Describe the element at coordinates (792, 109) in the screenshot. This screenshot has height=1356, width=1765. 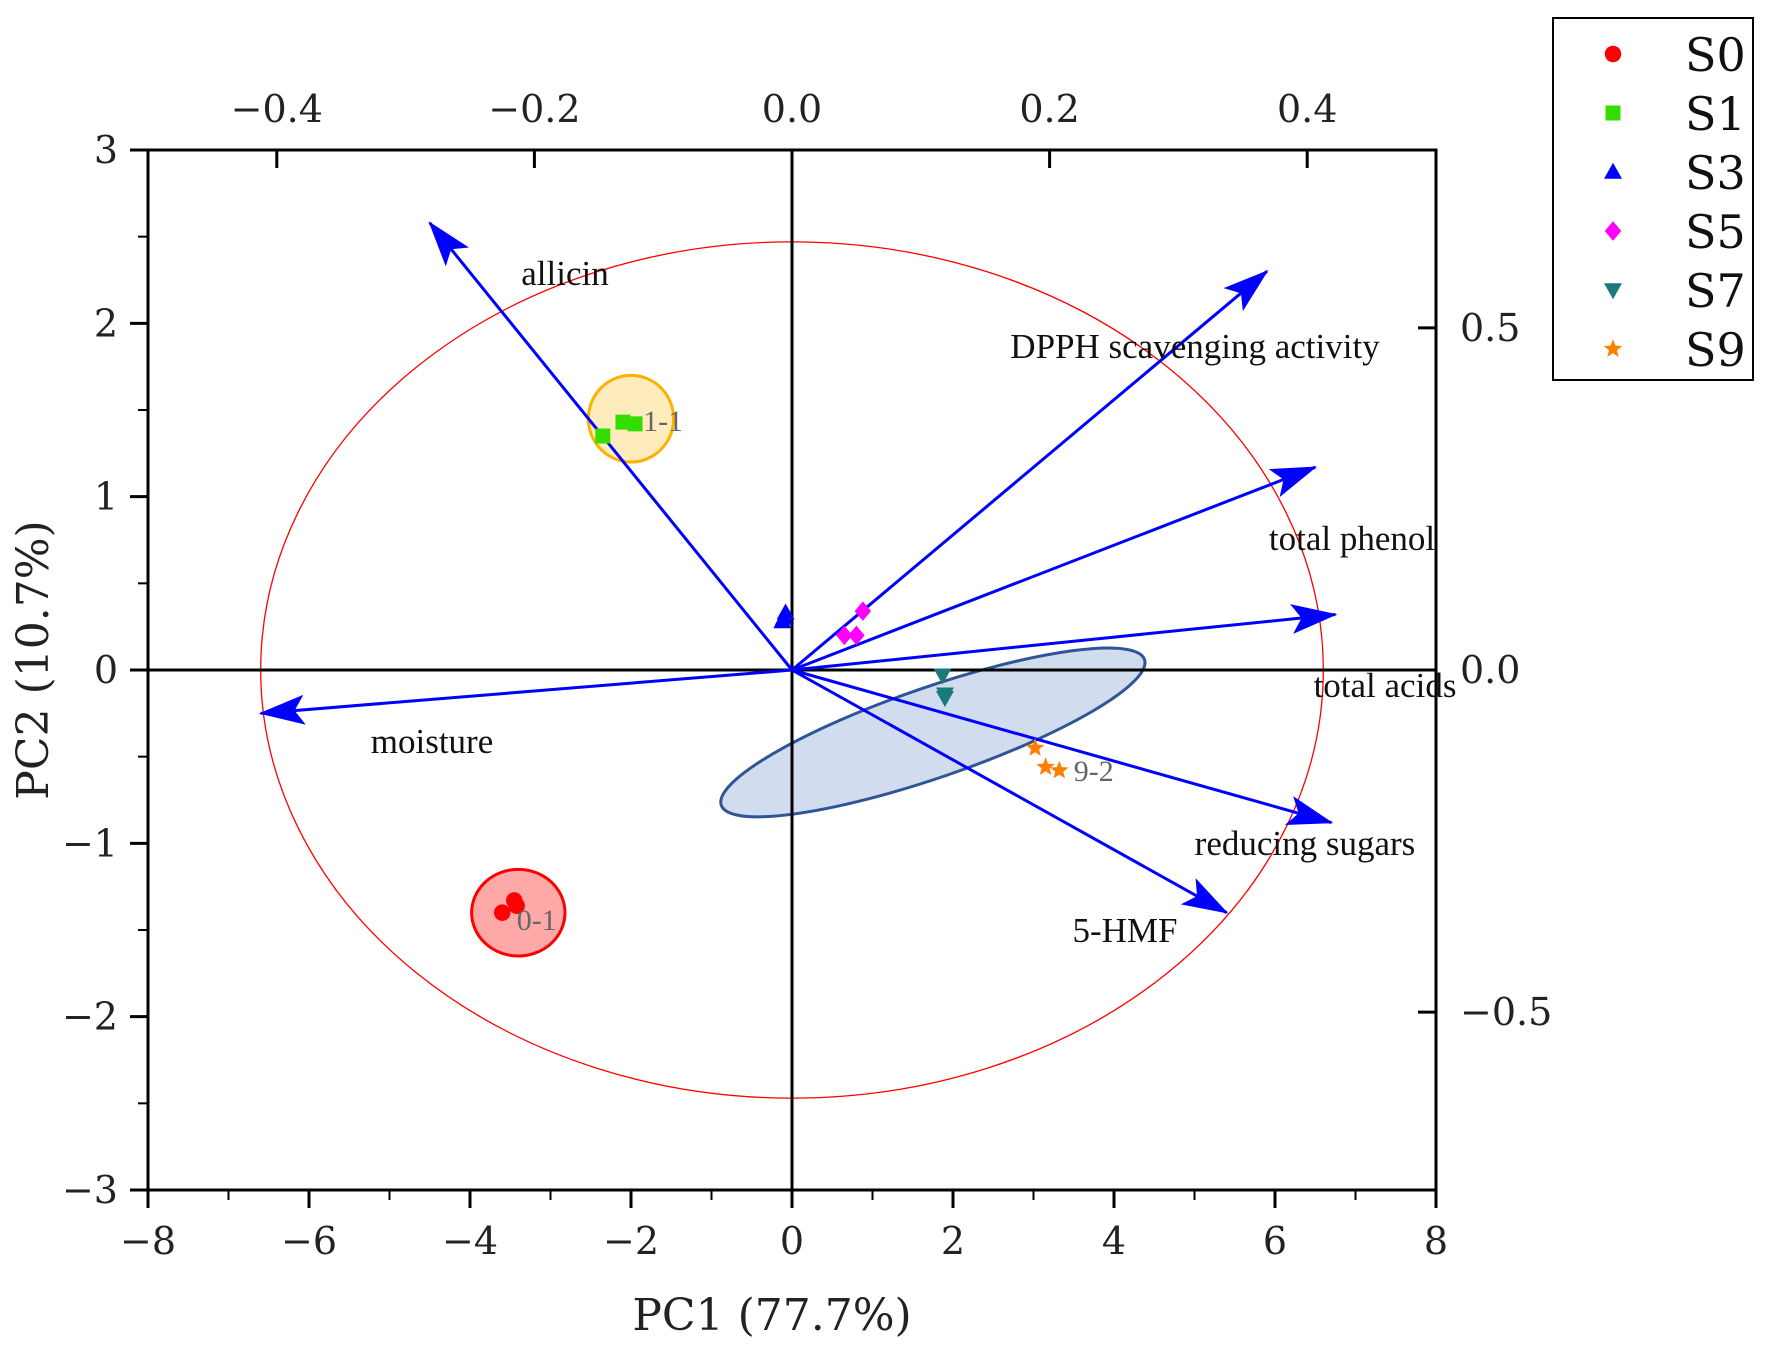
I see `top-tick-label: 0.0` at that location.